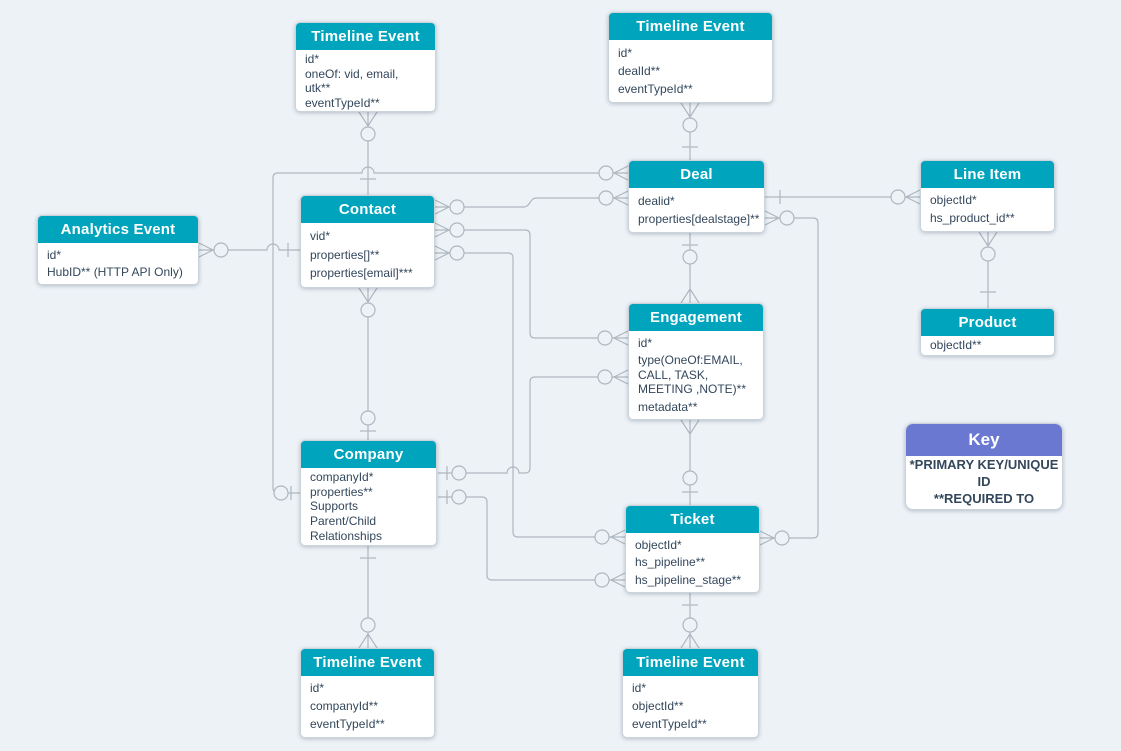 Image resolution: width=1121 pixels, height=751 pixels. What do you see at coordinates (531, 284) in the screenshot?
I see `connector-contact-engagement` at bounding box center [531, 284].